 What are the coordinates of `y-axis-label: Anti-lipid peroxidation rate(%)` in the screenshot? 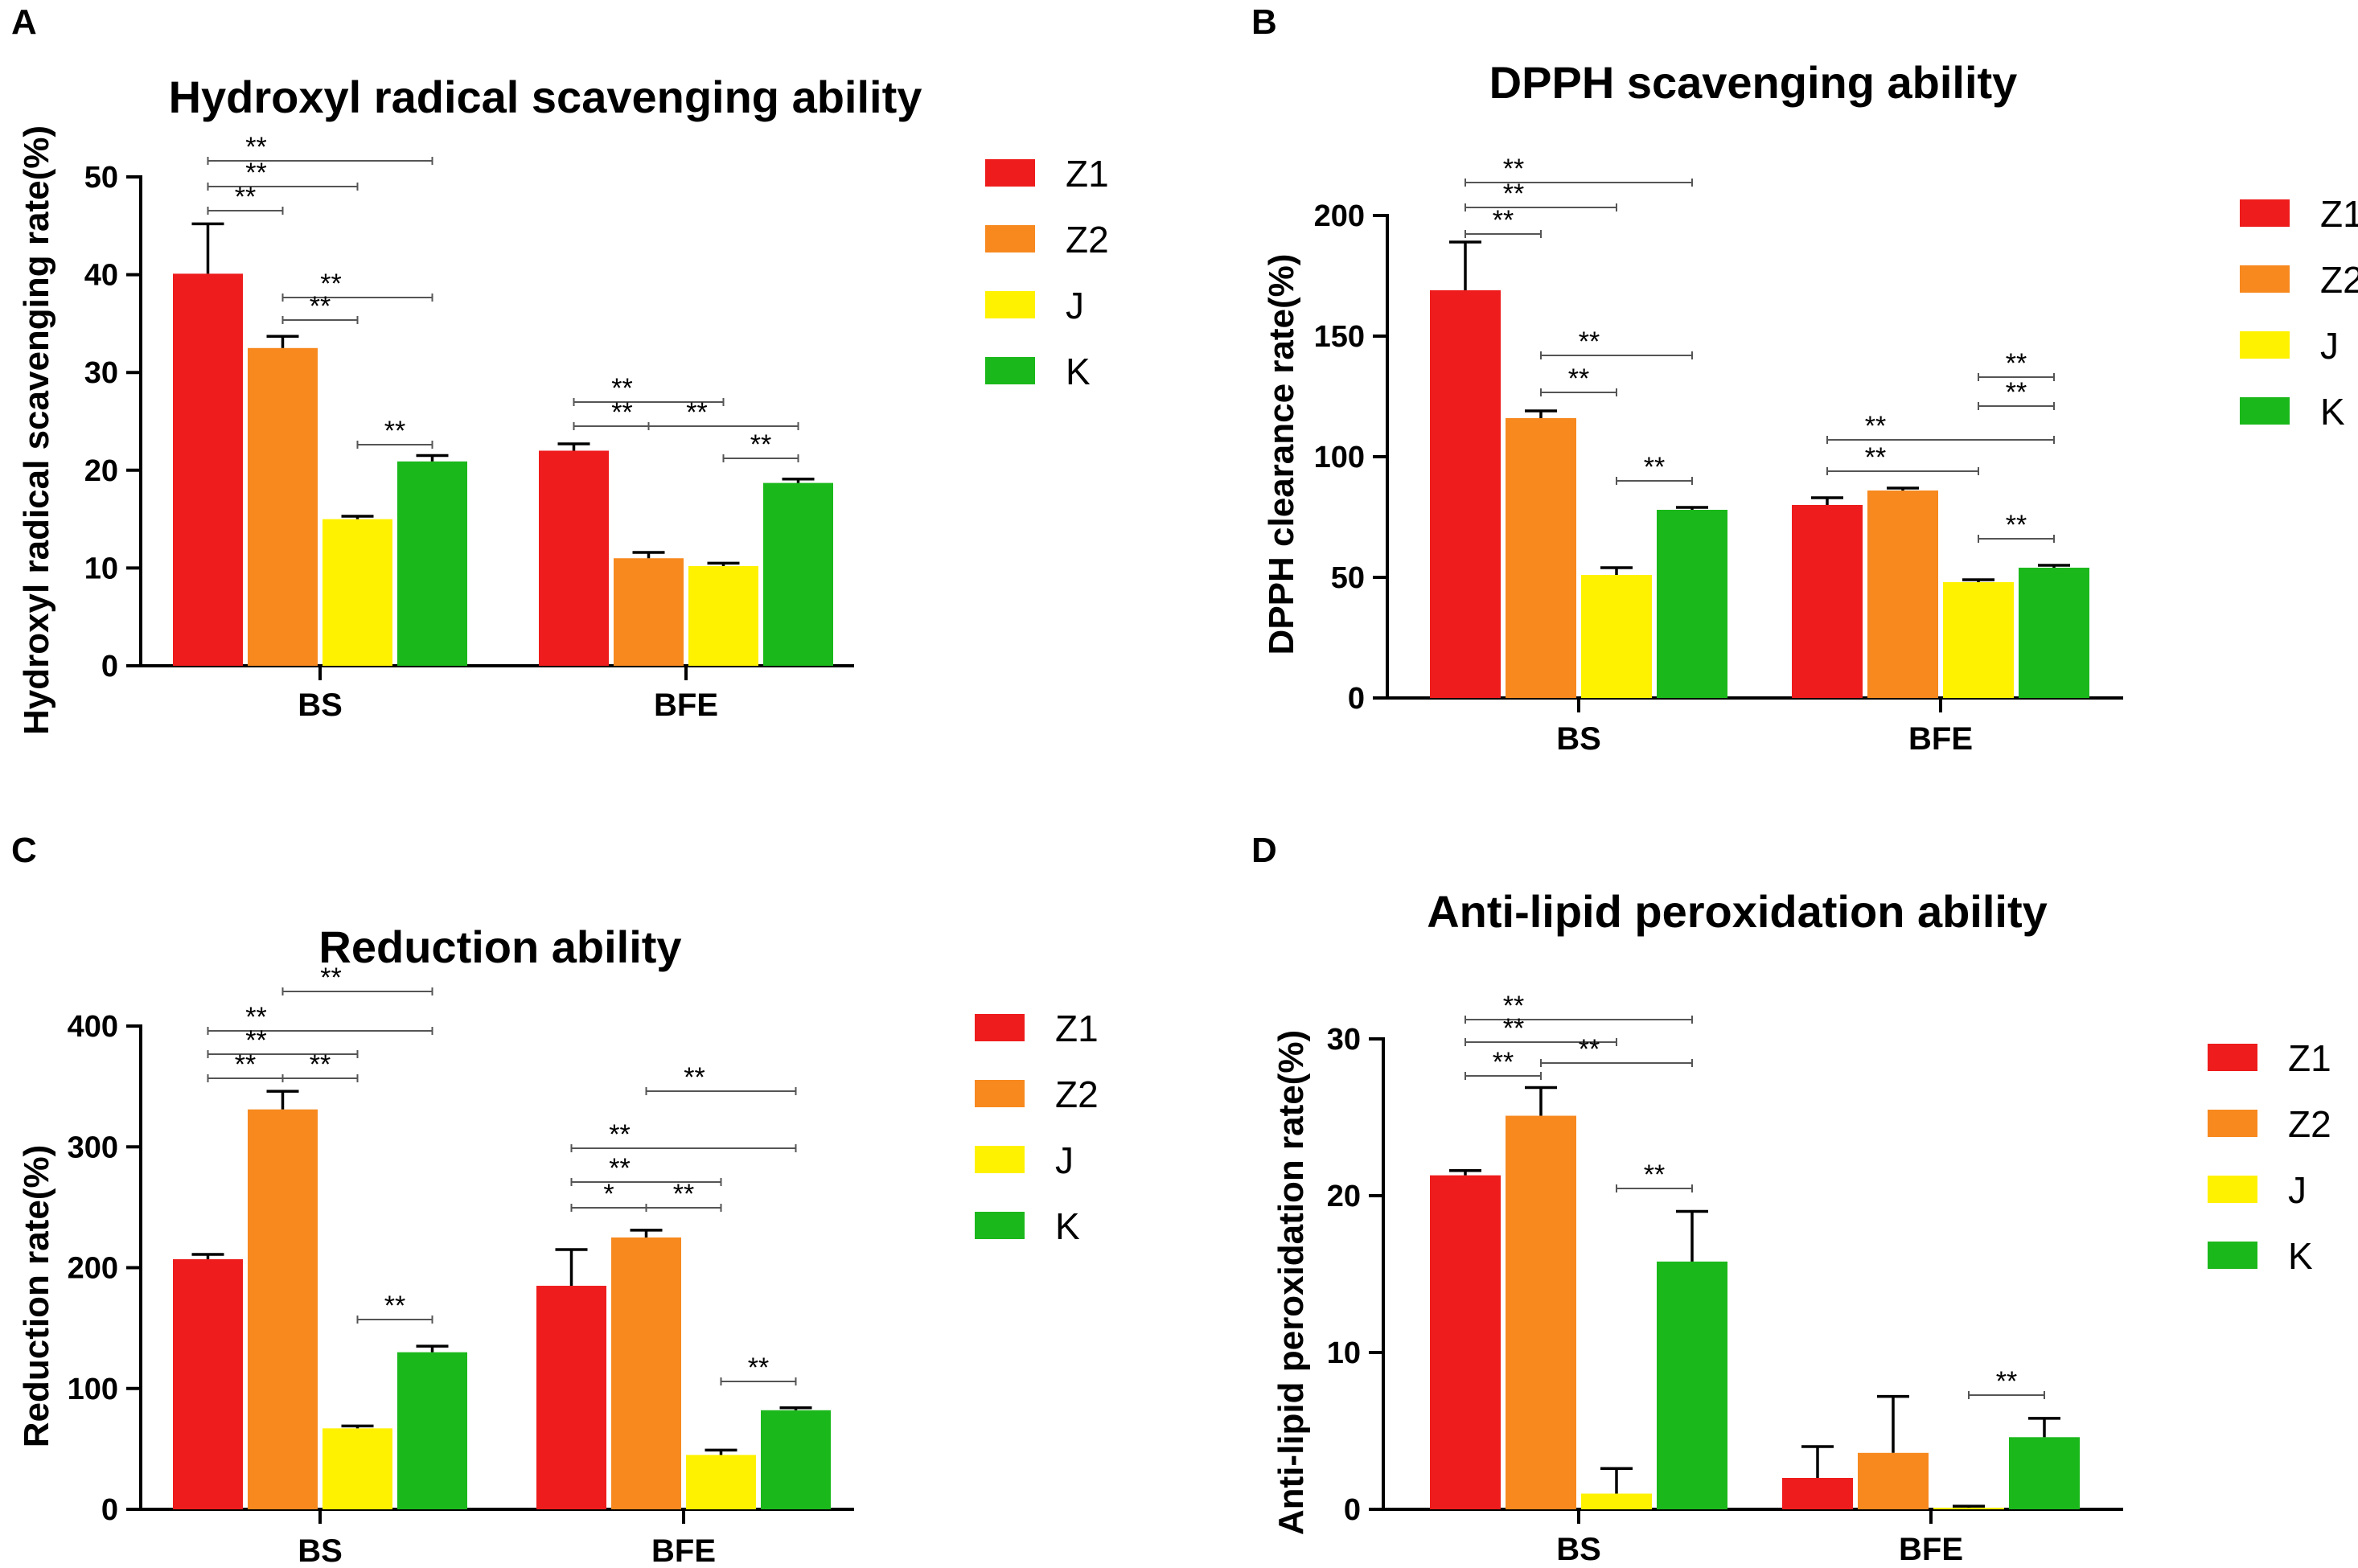 It's located at (1291, 1282).